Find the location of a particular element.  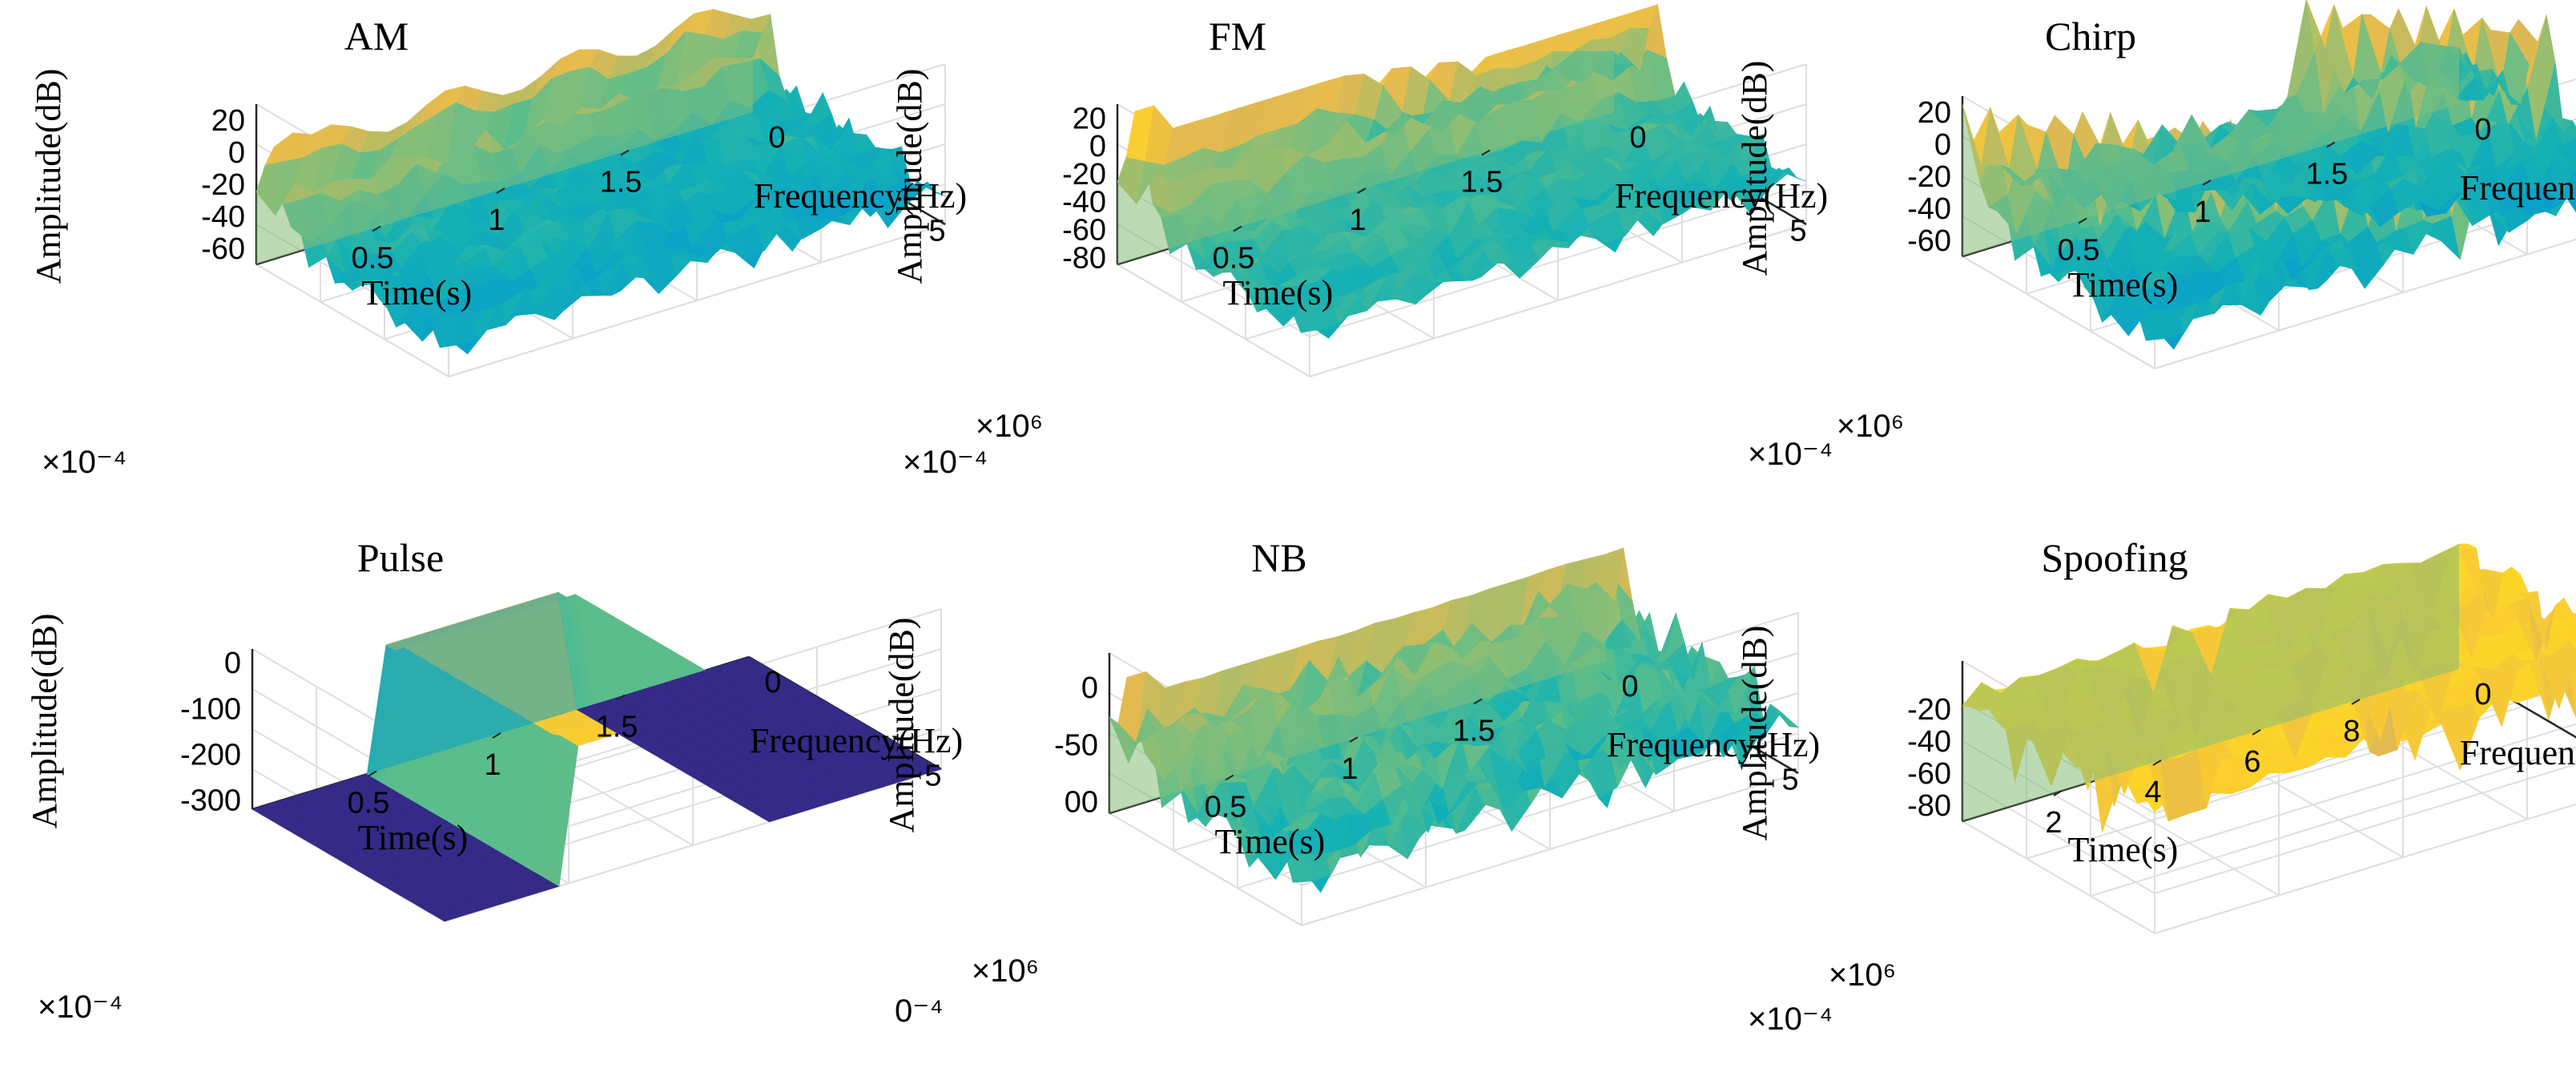

x-tick-label: 2 is located at coordinates (2053, 823).